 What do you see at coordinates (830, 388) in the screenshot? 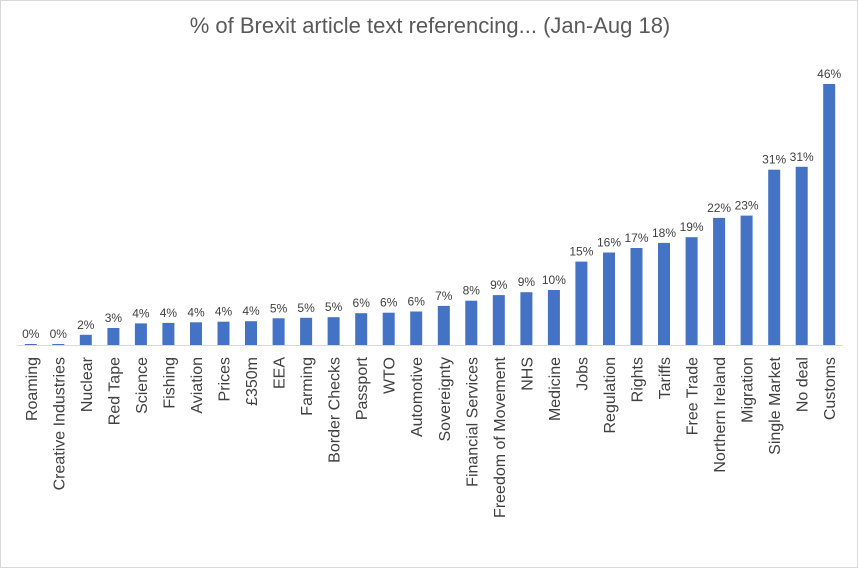
I see `category-tick-label: Customs` at bounding box center [830, 388].